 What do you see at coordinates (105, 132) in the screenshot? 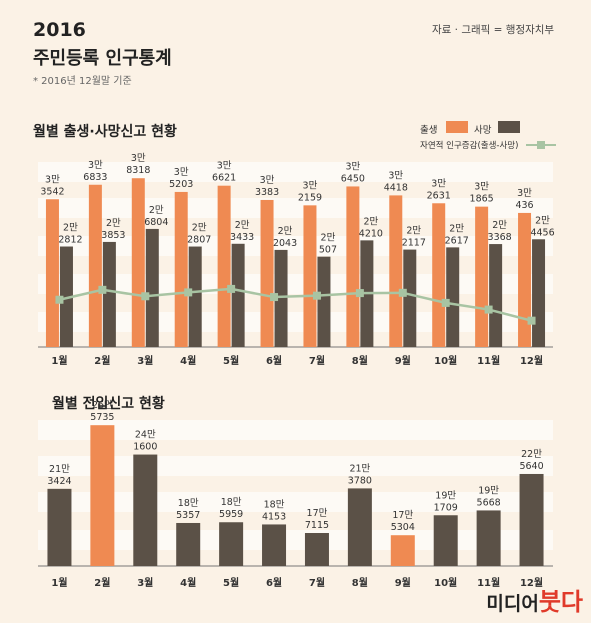
I see `chart1-title: 월별 출생·사망신고 현황` at bounding box center [105, 132].